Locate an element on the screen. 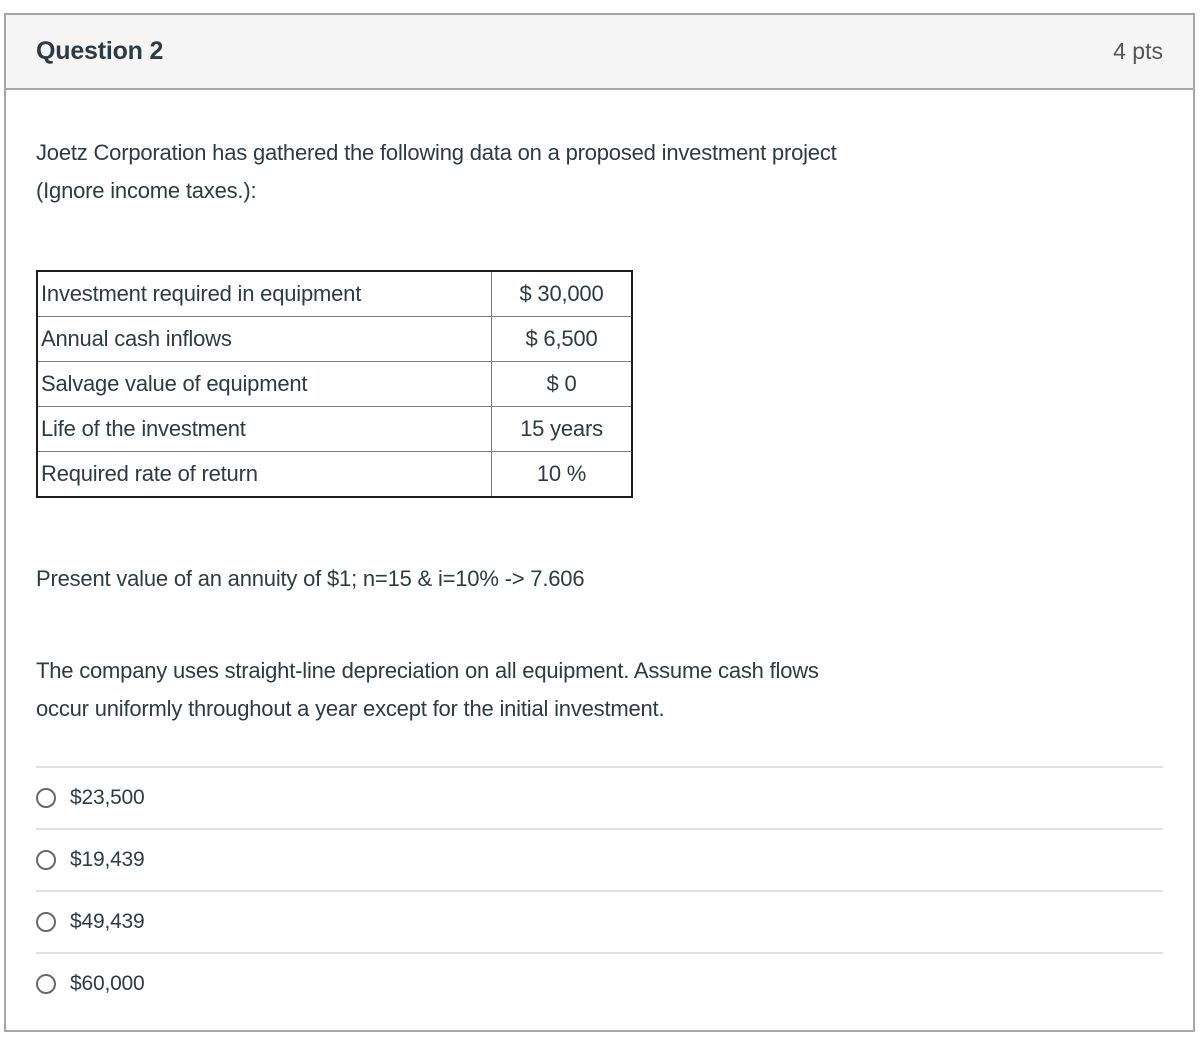  table-row-value: $ 0 is located at coordinates (562, 384).